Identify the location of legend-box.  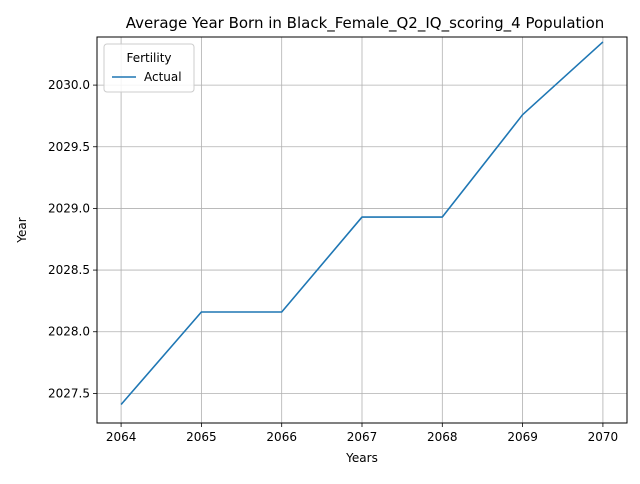
(149, 68).